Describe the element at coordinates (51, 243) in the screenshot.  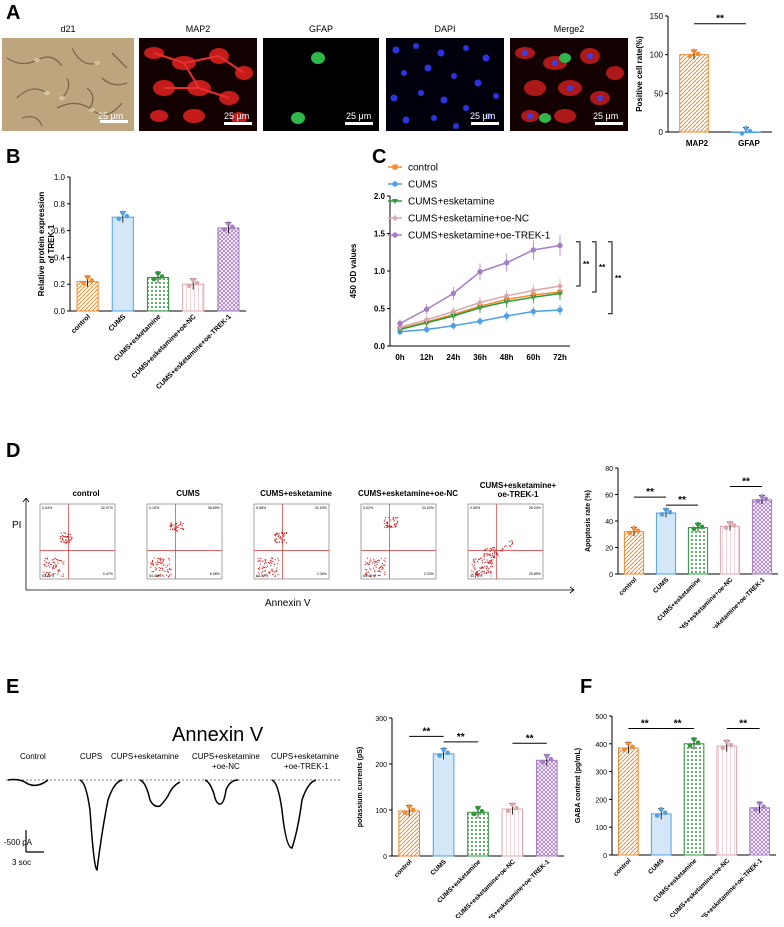
I see `y-axis-label: of TREK-1` at that location.